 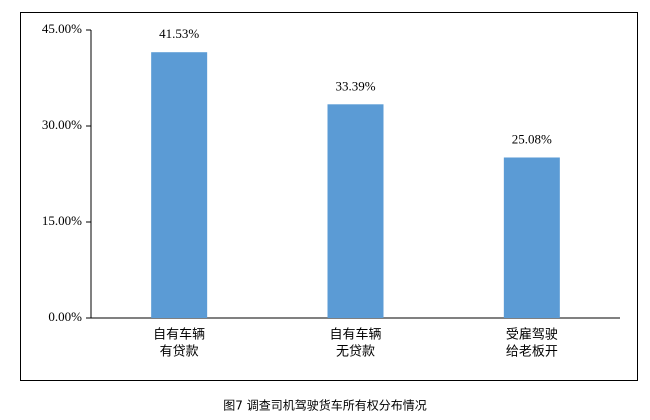 I want to click on y-tick-label: 15.00%, so click(x=62, y=220).